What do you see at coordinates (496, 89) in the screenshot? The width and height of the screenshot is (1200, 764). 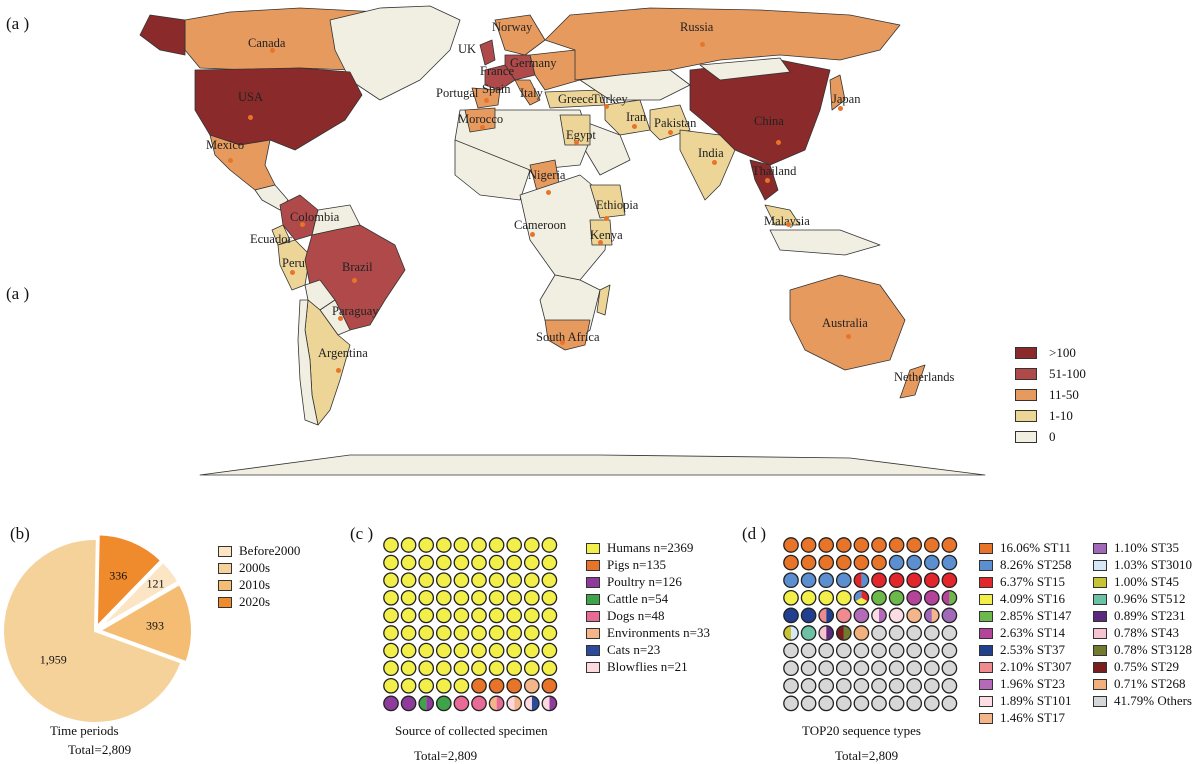 I see `map-label-spain: Spain` at bounding box center [496, 89].